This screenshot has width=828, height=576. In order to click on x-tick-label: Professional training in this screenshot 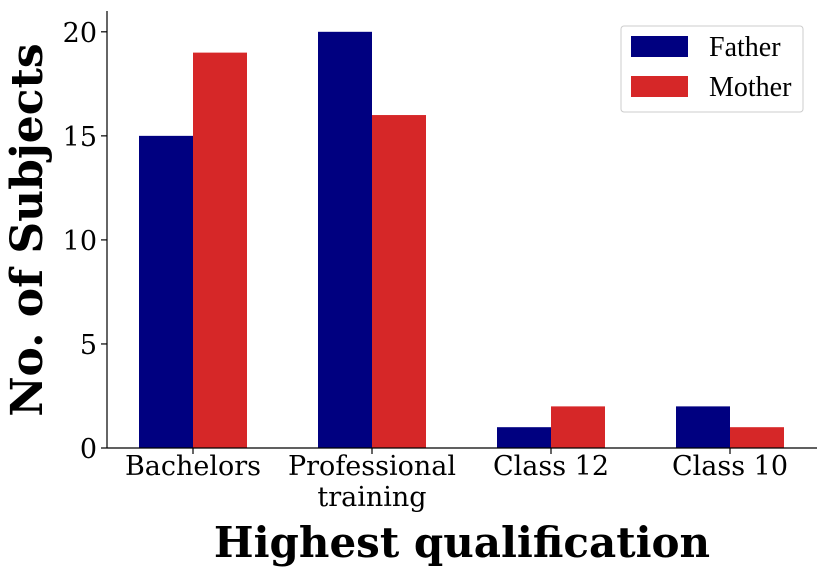, I will do `click(372, 482)`.